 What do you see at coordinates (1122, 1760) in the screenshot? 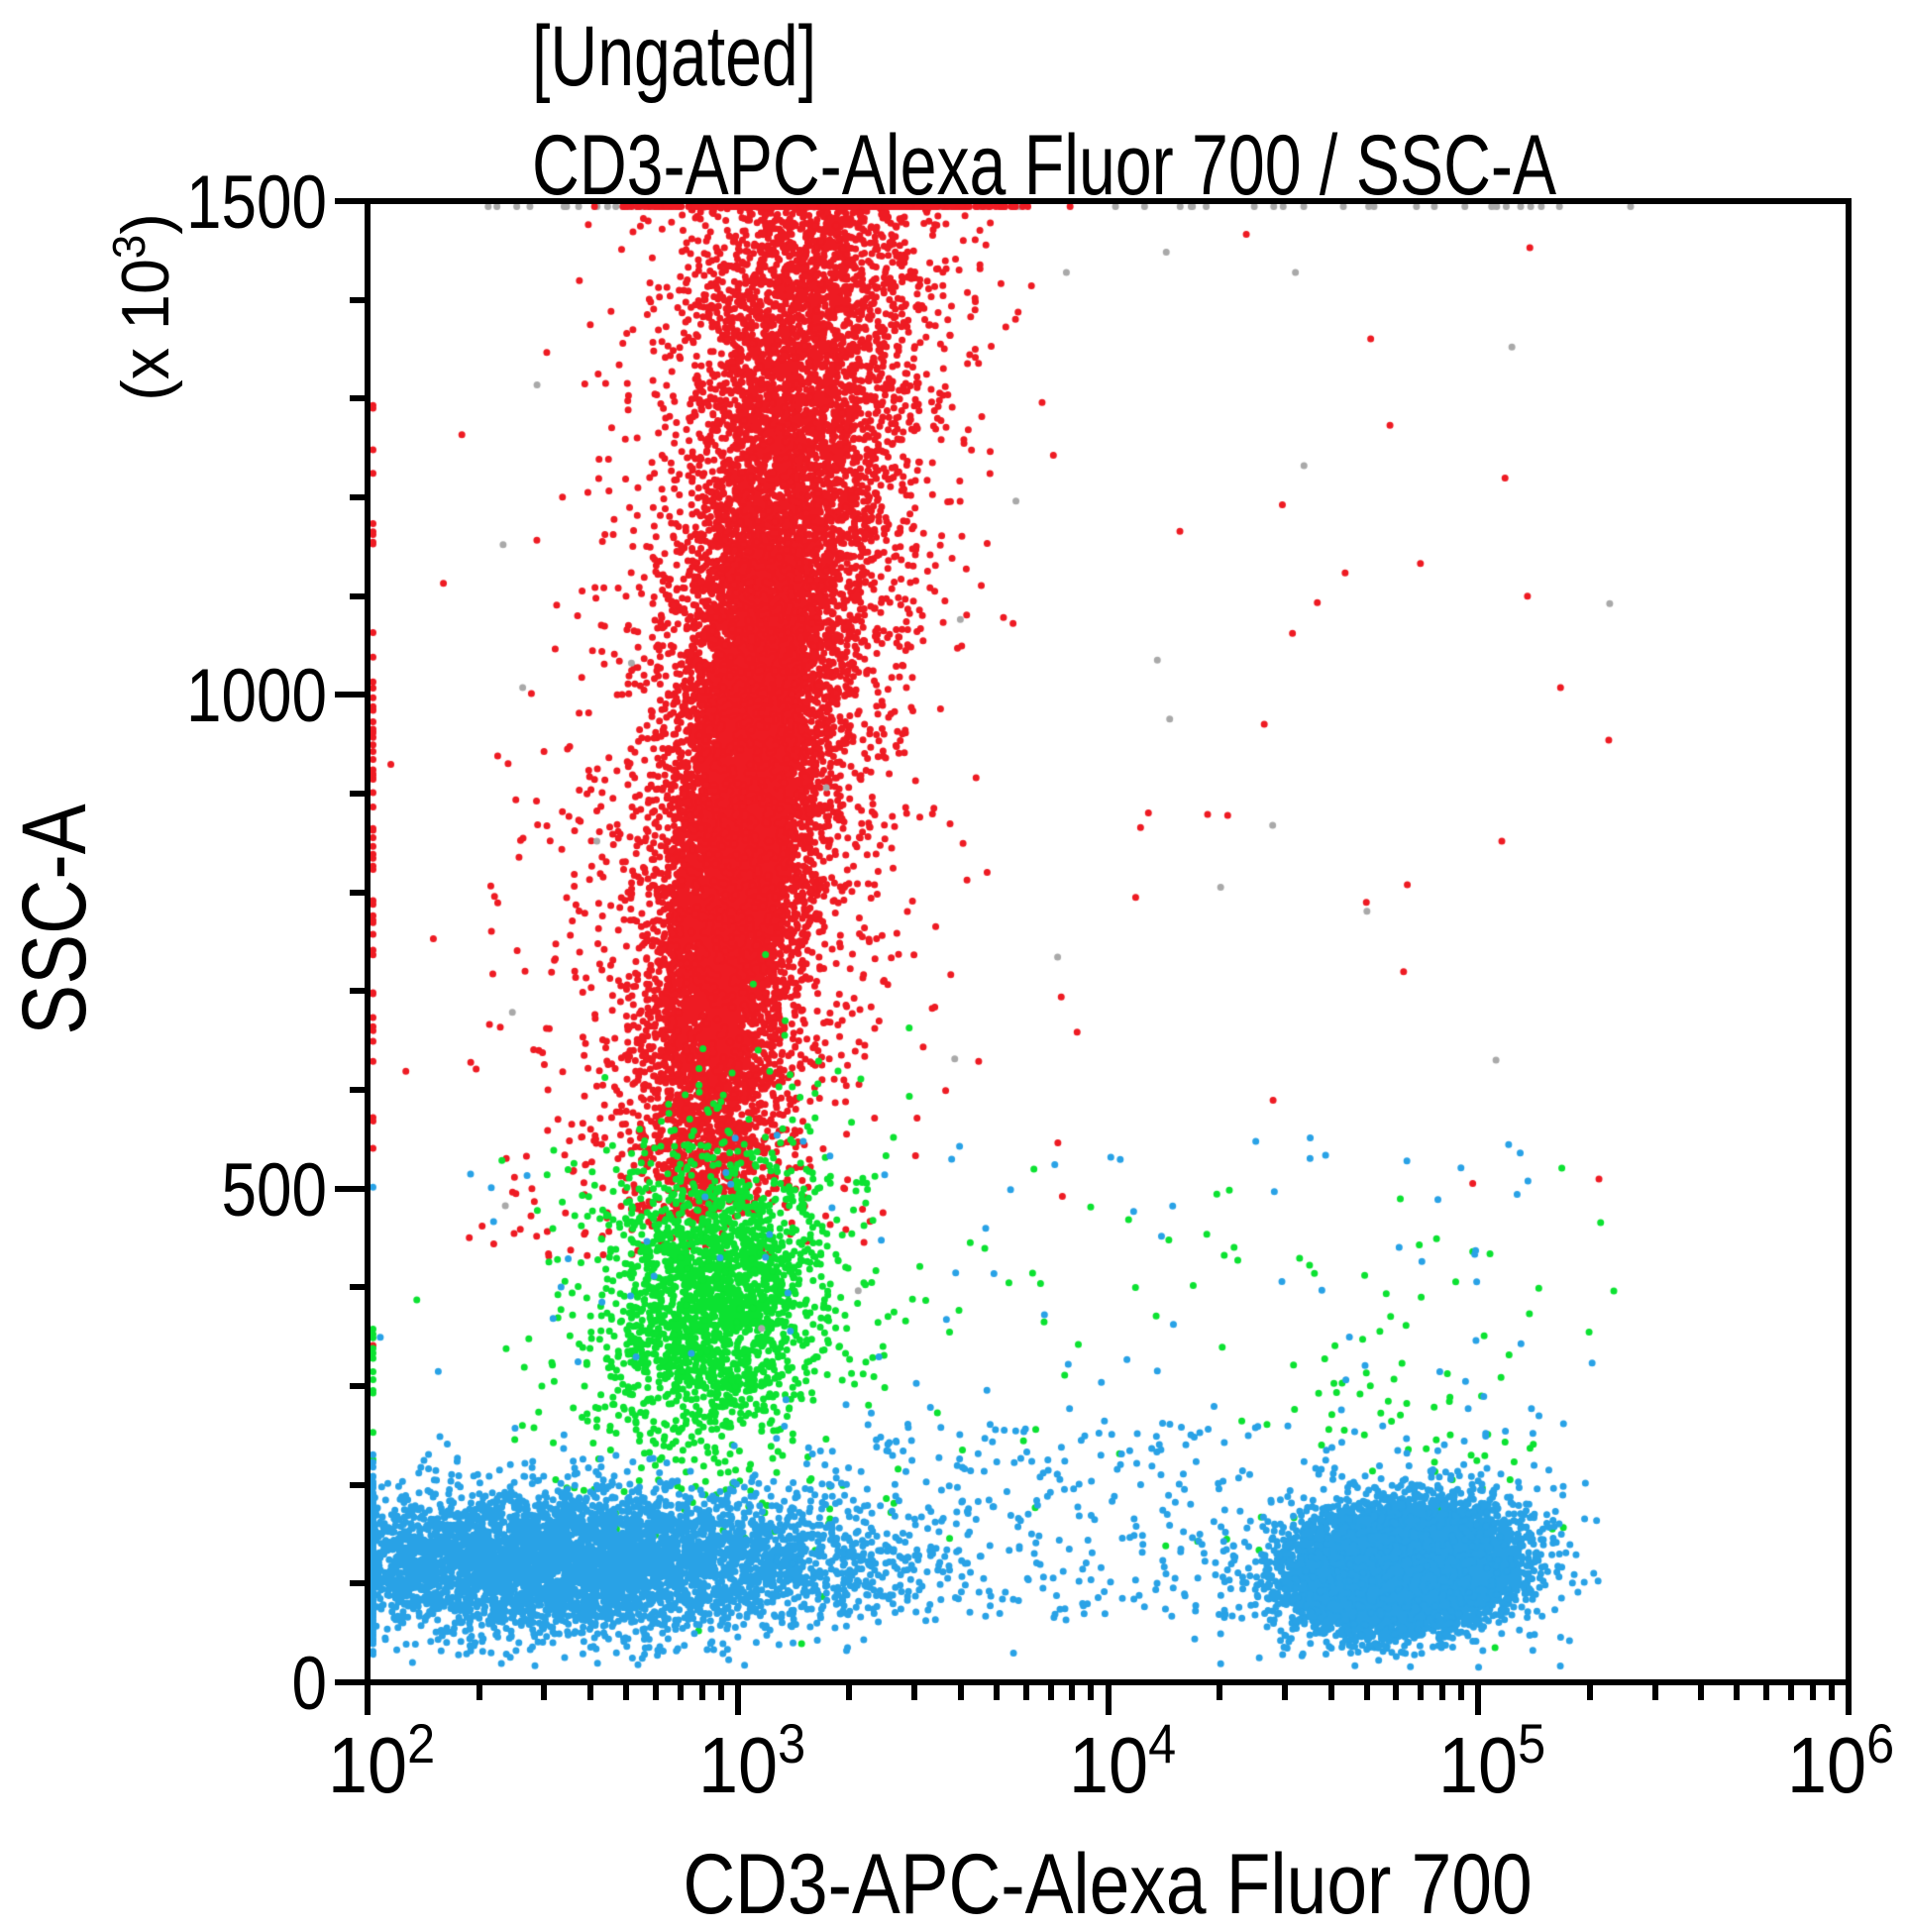
I see `x-tick-label: 10⁴` at bounding box center [1122, 1760].